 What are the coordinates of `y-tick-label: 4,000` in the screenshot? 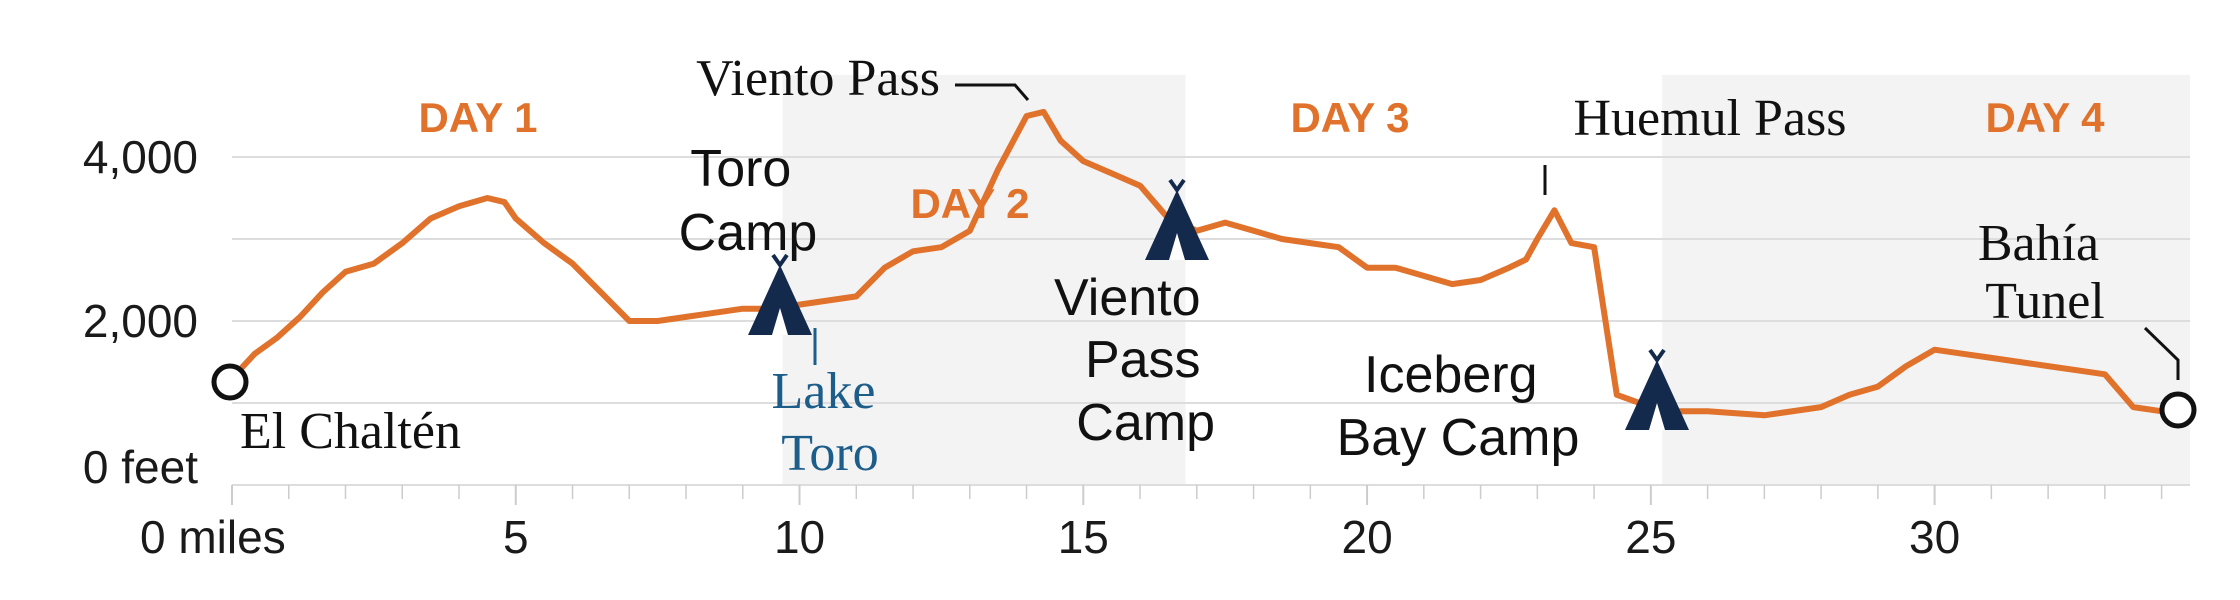 It's located at (140, 157).